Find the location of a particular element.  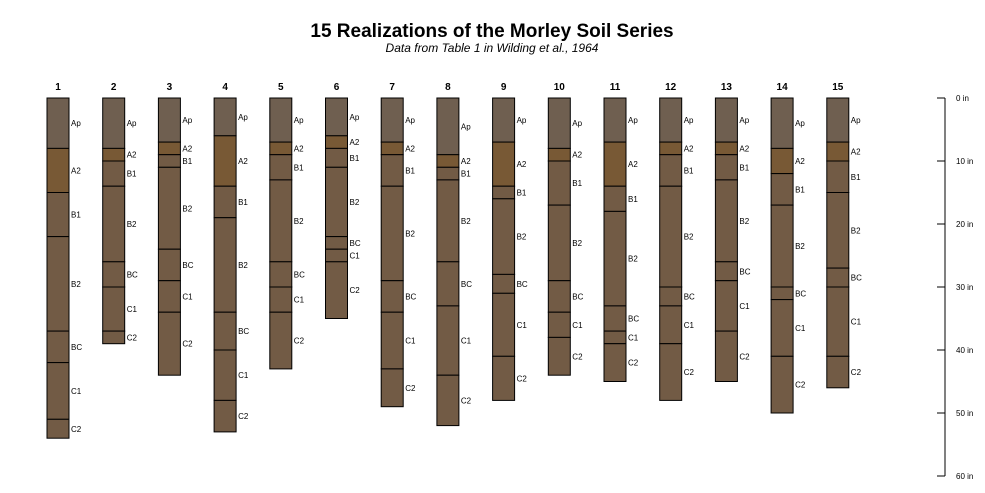

depth-axis: 0 in 10 in 20 in 30 in 40 in 50 in 60 in is located at coordinates (955, 287).